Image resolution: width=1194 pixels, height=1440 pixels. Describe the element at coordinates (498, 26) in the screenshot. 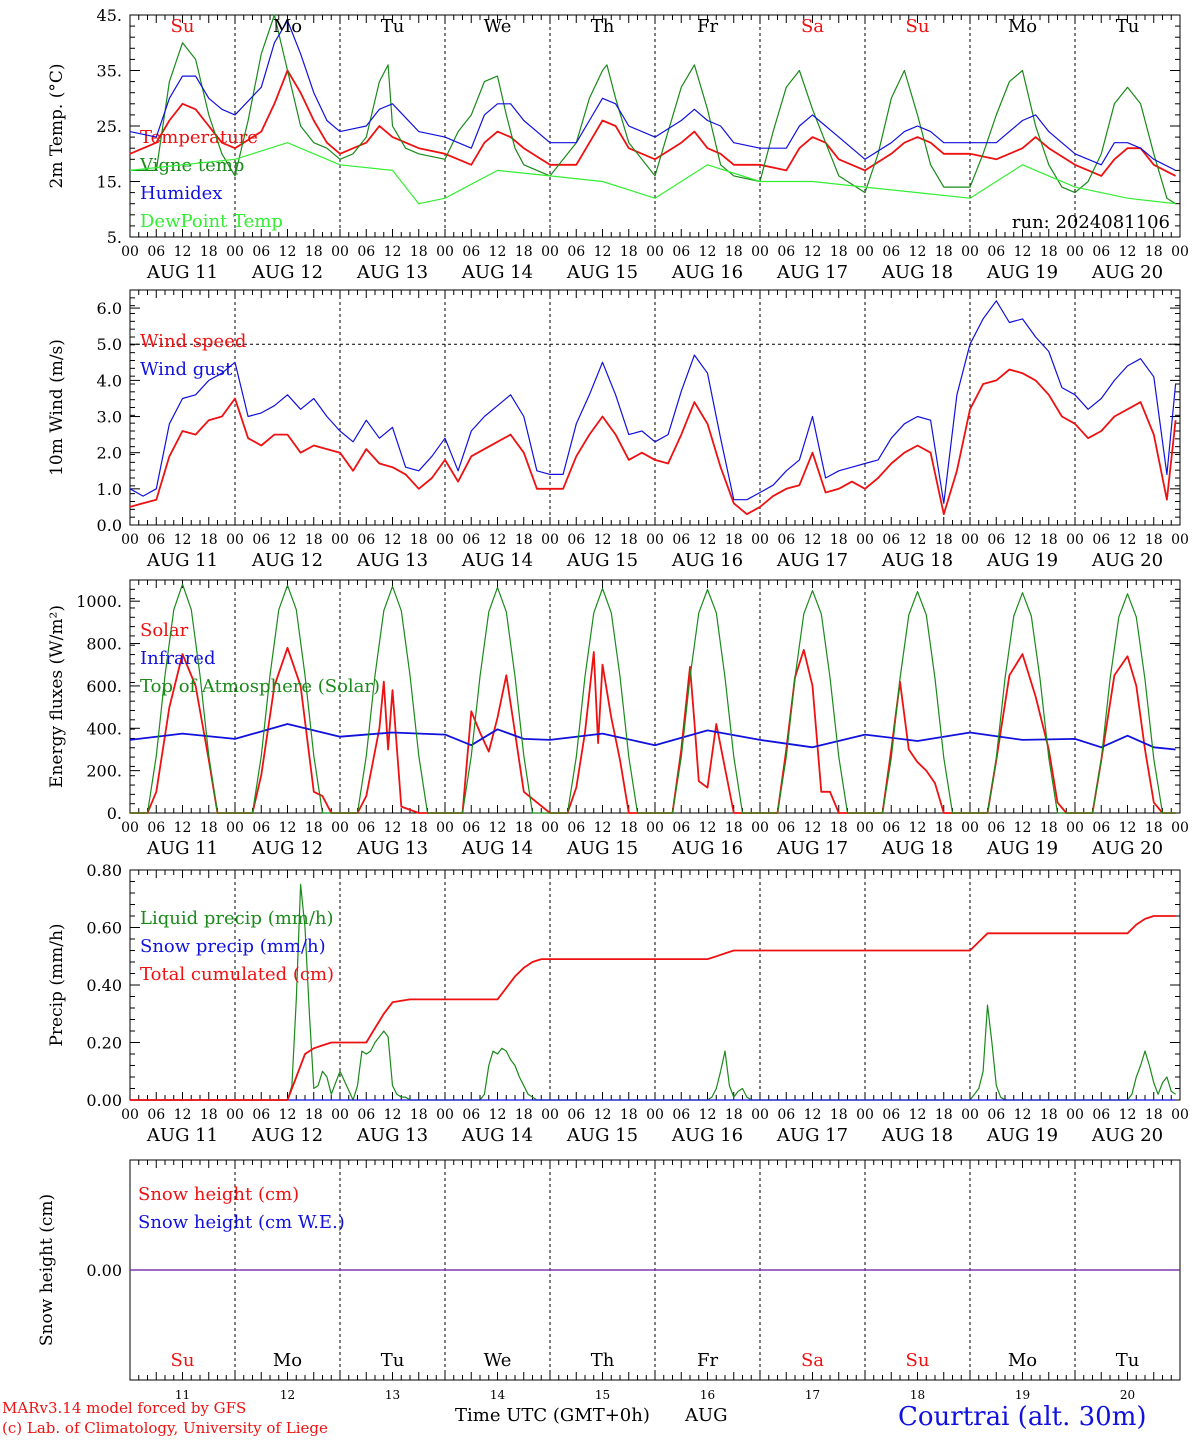

I see `weekday-label-top: We` at that location.